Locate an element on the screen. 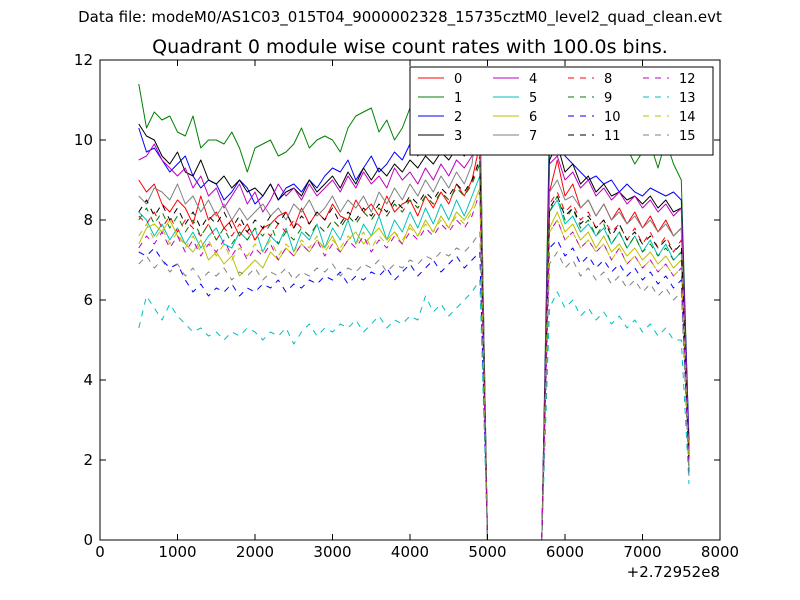 This screenshot has width=800, height=600. y-tick-label: 6 is located at coordinates (88, 300).